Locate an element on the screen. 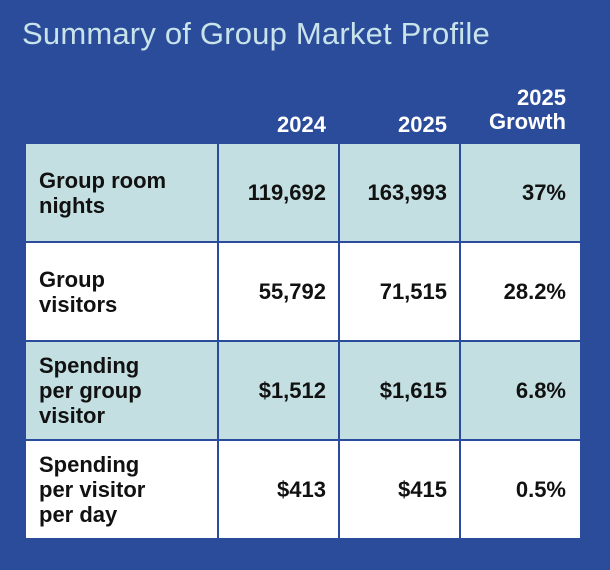 The width and height of the screenshot is (610, 570). row-label: Spending per visitor per day is located at coordinates (121, 489).